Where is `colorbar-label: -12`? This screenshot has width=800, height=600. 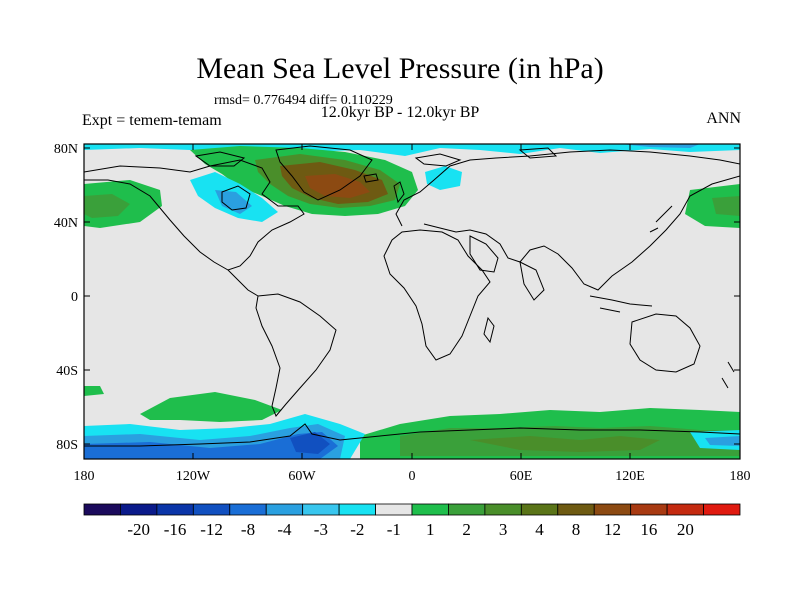 colorbar-label: -12 is located at coordinates (211, 529).